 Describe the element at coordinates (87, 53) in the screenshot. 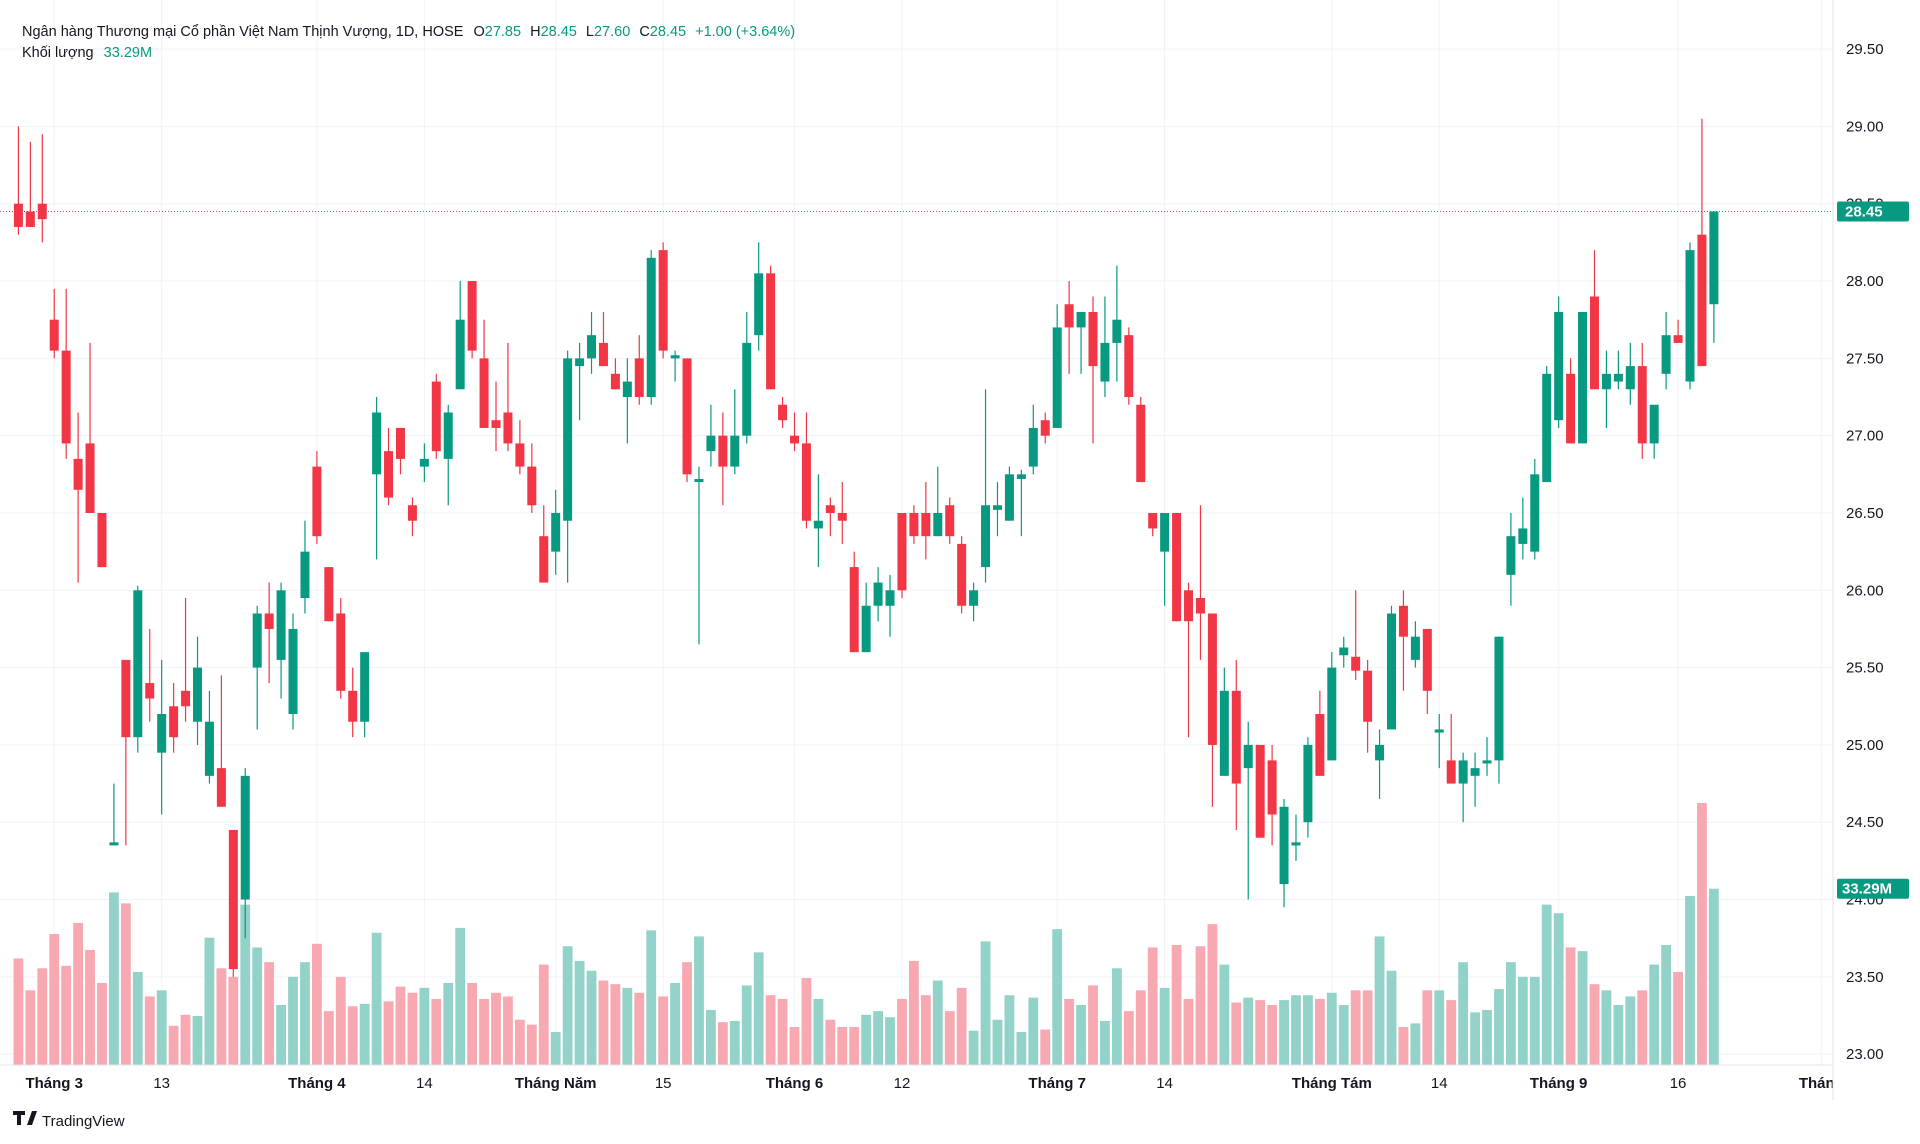

I see `volume-legend: Khối lượng 33.29M` at that location.